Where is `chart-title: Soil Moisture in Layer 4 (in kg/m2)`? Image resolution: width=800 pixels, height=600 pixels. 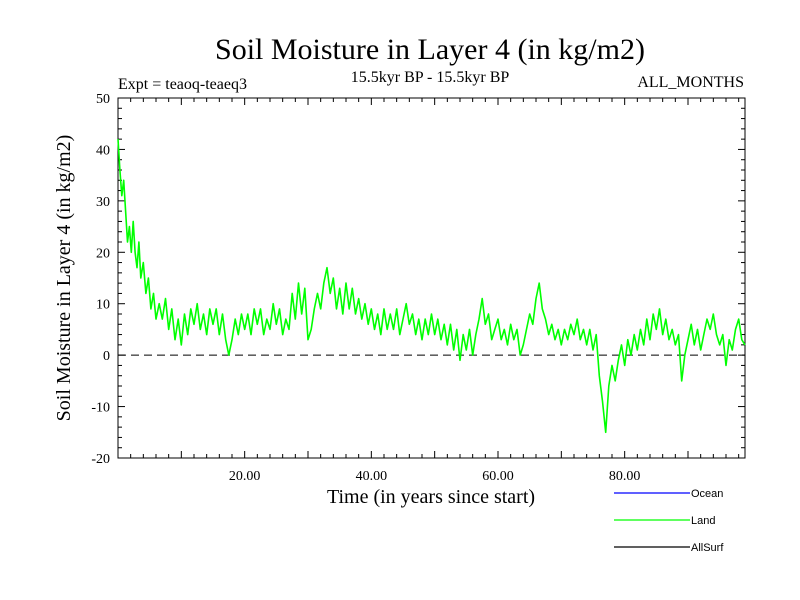
chart-title: Soil Moisture in Layer 4 (in kg/m2) is located at coordinates (430, 49).